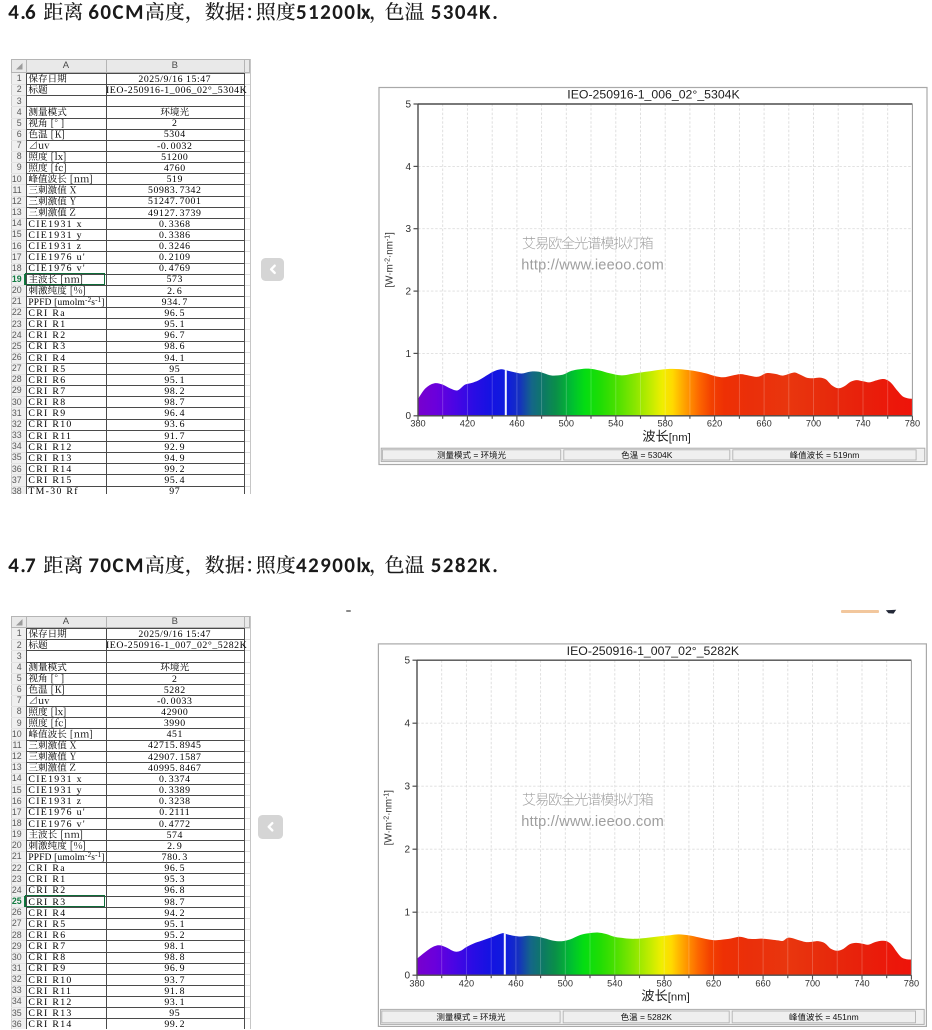  I want to click on svg-text: = 5282K, so click(655, 1017).